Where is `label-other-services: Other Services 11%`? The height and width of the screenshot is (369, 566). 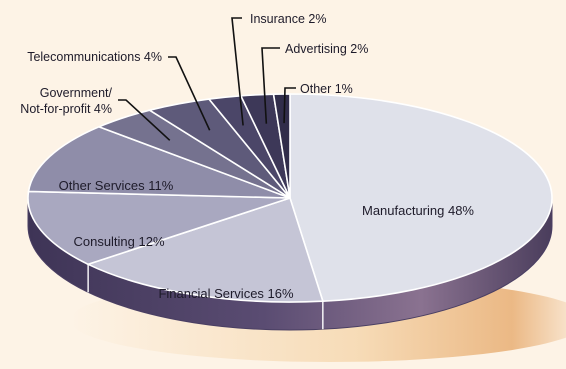 label-other-services: Other Services 11% is located at coordinates (116, 185).